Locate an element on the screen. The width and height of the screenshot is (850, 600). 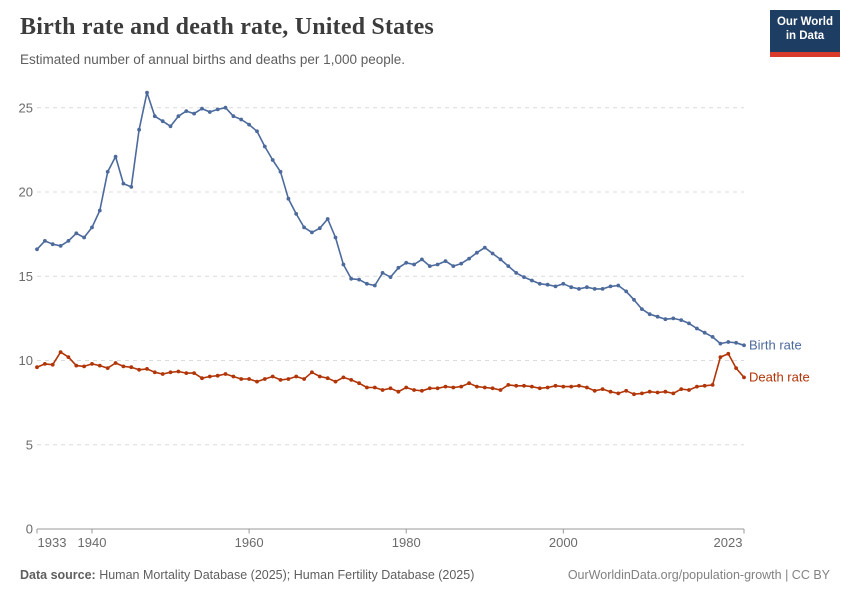
y-axis-label-5: 5 is located at coordinates (29, 444).